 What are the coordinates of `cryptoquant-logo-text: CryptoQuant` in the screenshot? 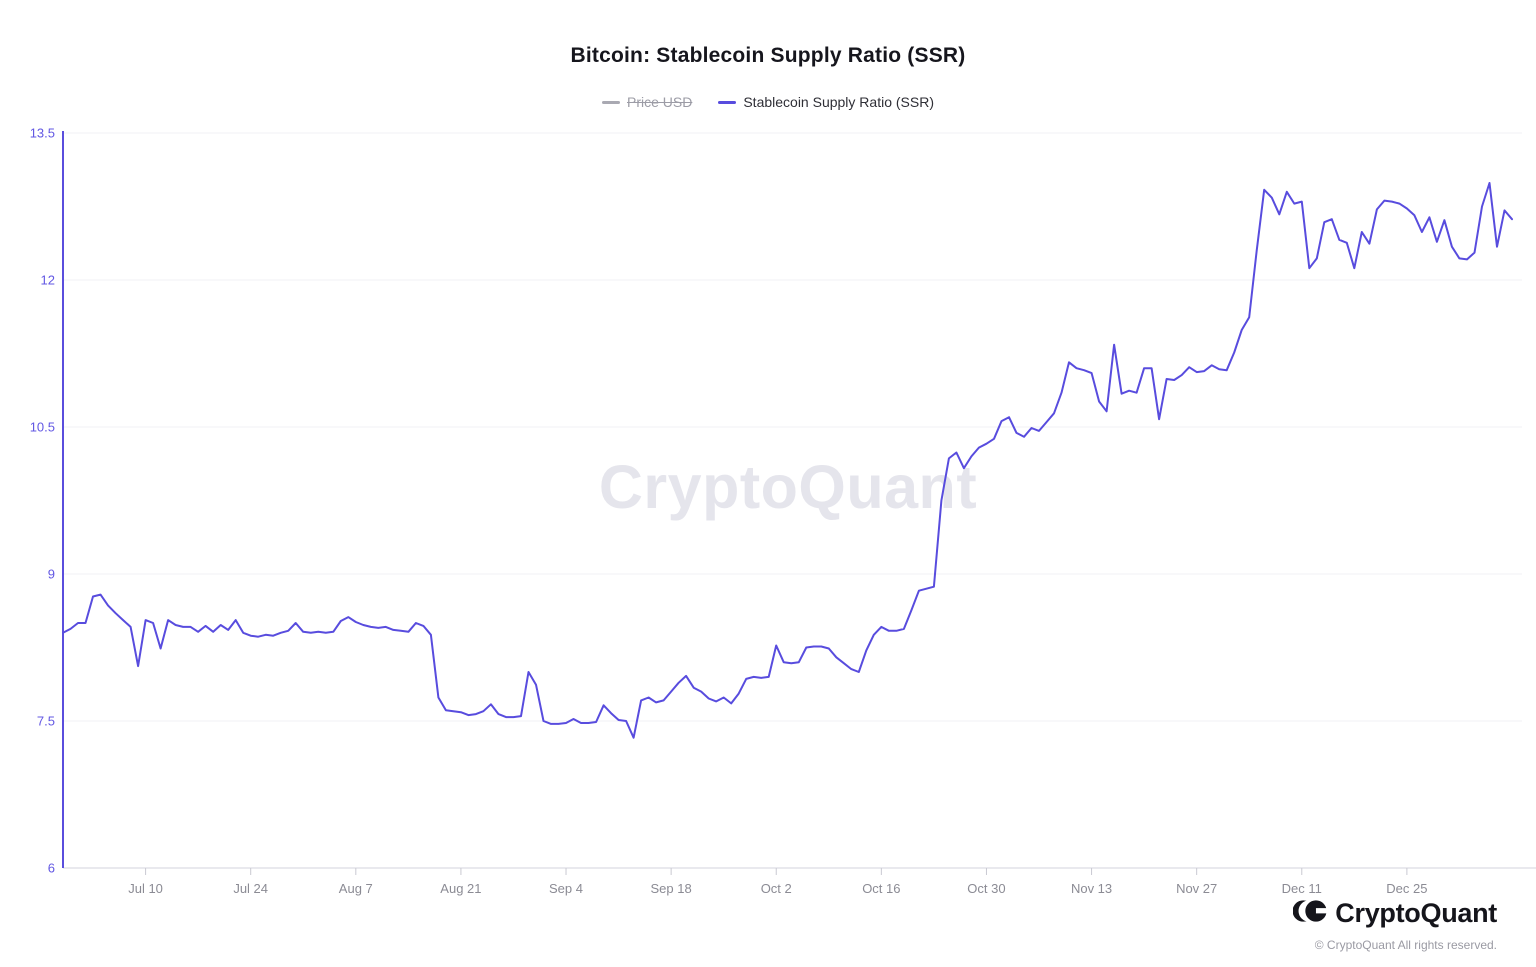 It's located at (1416, 913).